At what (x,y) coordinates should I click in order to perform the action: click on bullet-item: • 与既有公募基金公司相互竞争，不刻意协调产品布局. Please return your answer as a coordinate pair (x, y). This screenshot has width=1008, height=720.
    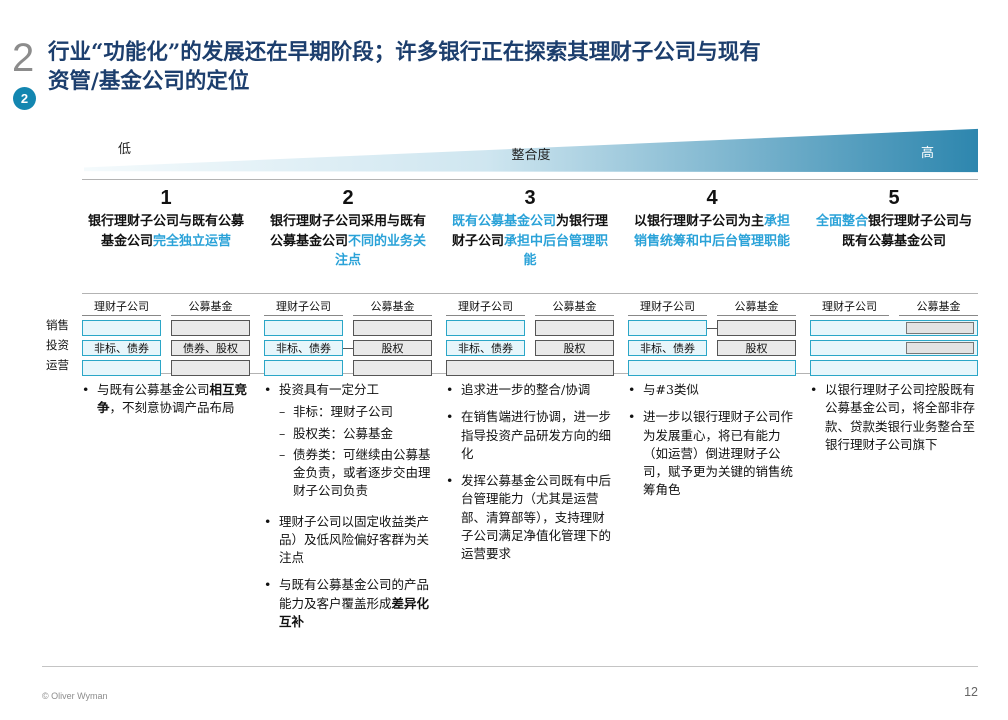
    Looking at the image, I should click on (165, 399).